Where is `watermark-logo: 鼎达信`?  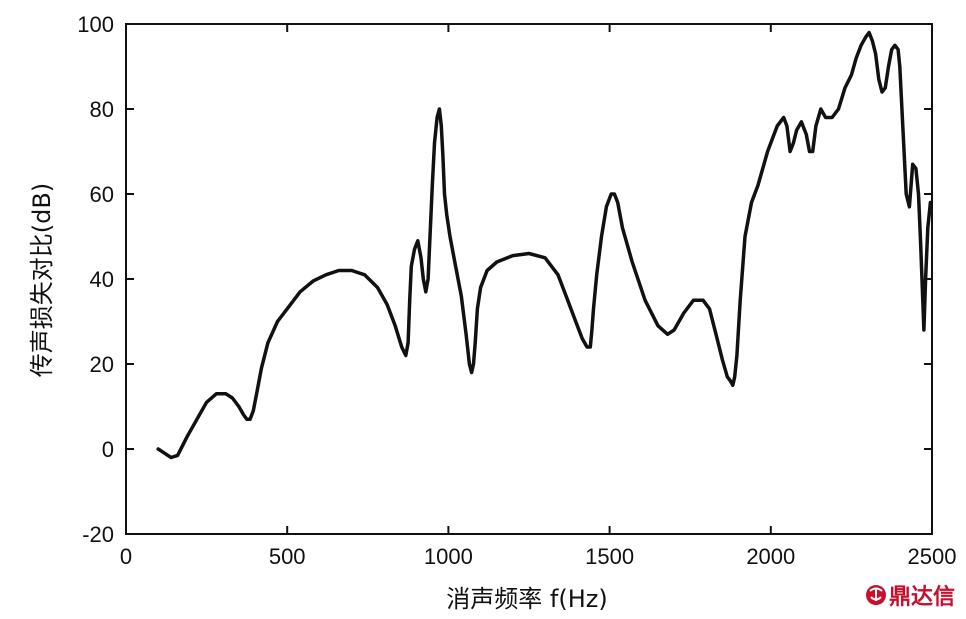
watermark-logo: 鼎达信 is located at coordinates (910, 597).